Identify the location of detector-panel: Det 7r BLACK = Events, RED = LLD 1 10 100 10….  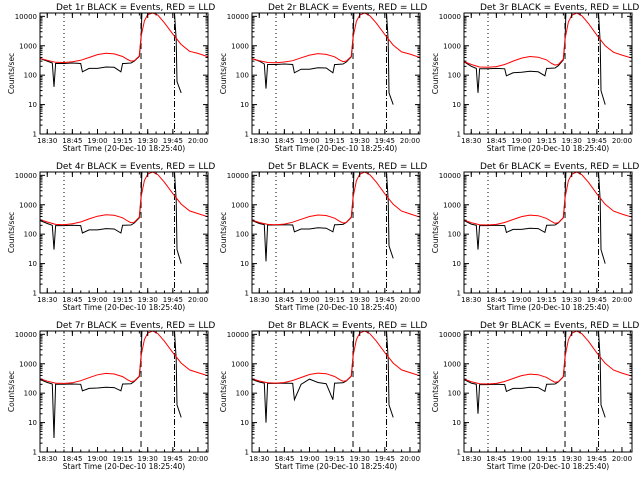
(111, 396).